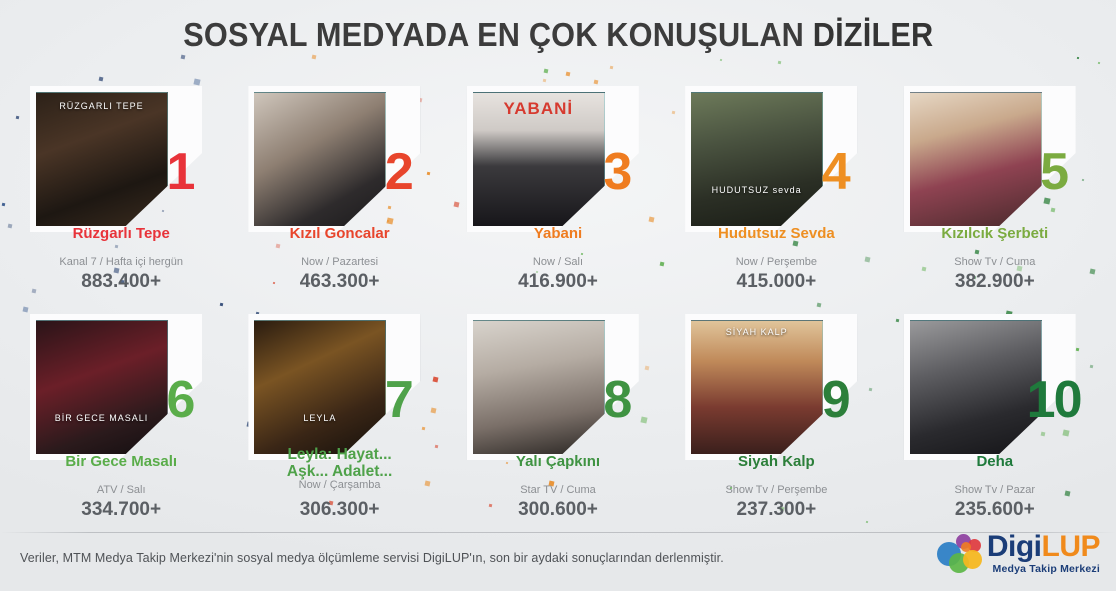  I want to click on rank-number: 10, so click(1054, 400).